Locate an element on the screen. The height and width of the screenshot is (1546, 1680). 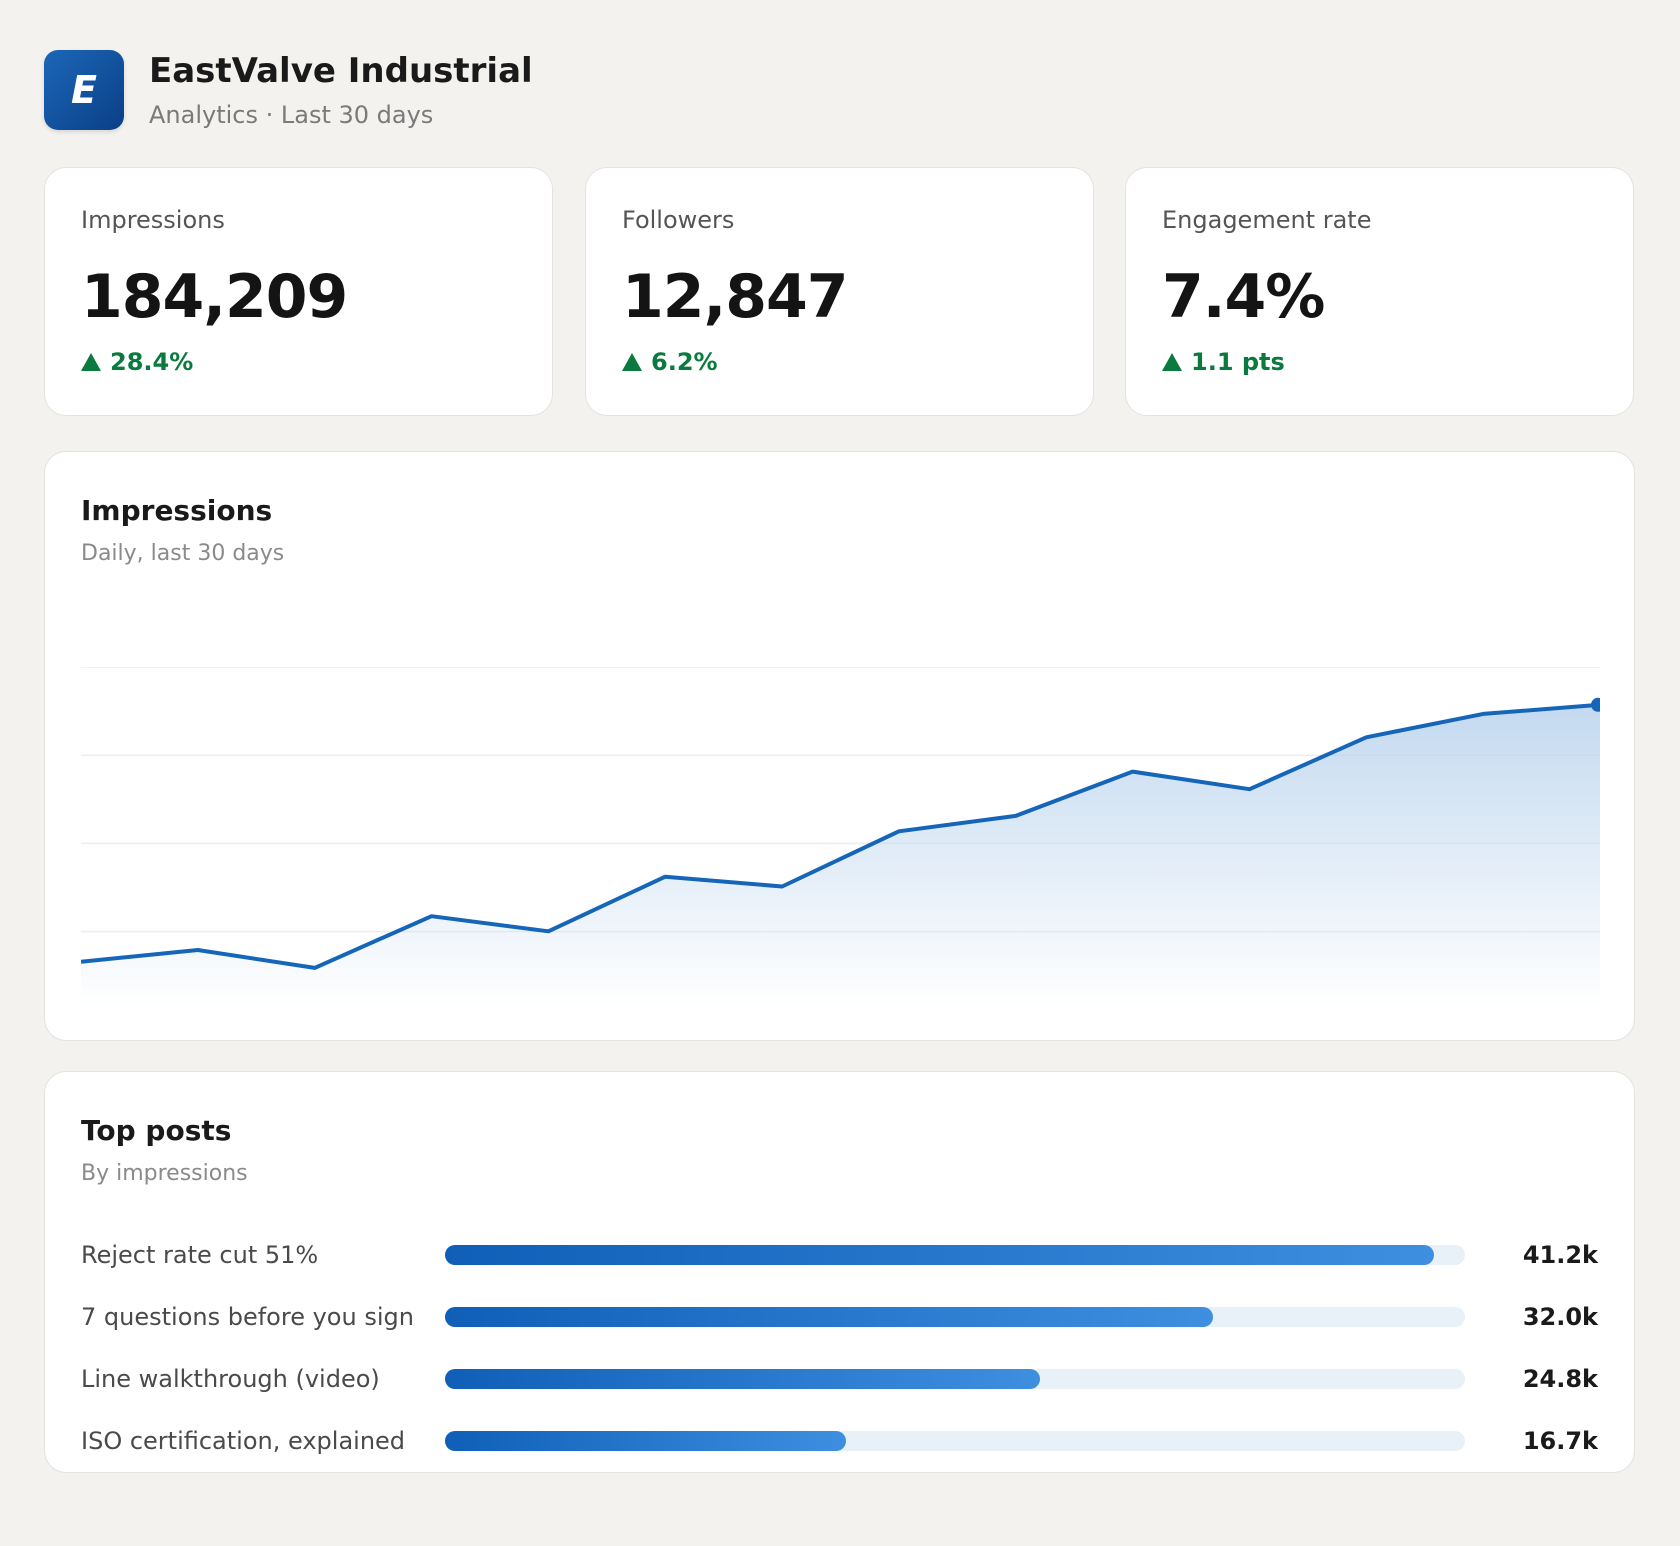
post-row: 7 questions before you sign 32.0k is located at coordinates (839, 1317).